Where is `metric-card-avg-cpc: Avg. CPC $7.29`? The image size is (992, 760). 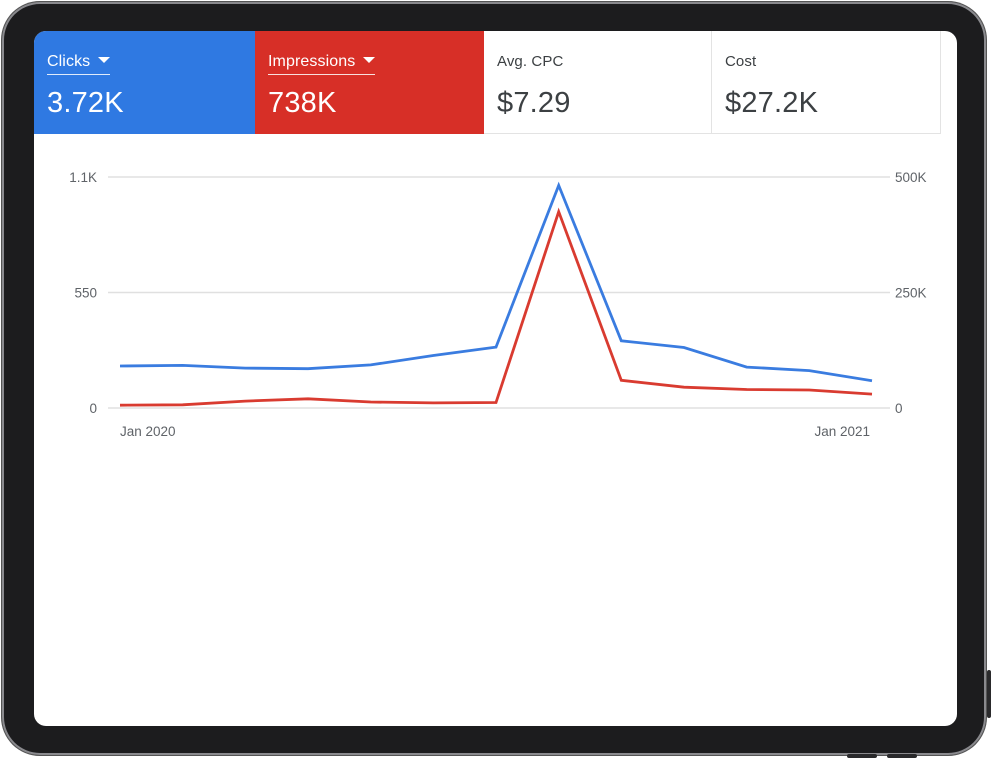
metric-card-avg-cpc: Avg. CPC $7.29 is located at coordinates (598, 82).